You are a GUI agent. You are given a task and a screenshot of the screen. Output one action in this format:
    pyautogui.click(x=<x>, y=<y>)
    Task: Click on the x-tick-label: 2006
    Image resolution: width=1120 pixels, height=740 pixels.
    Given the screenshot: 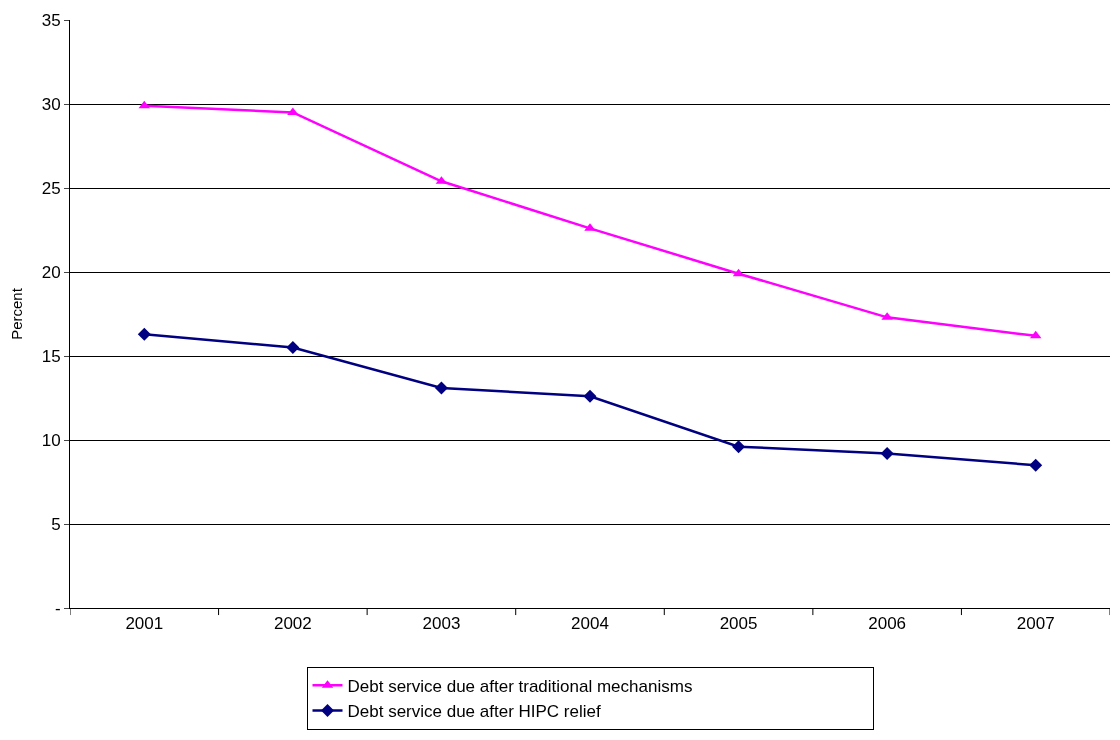 What is the action you would take?
    pyautogui.click(x=887, y=624)
    